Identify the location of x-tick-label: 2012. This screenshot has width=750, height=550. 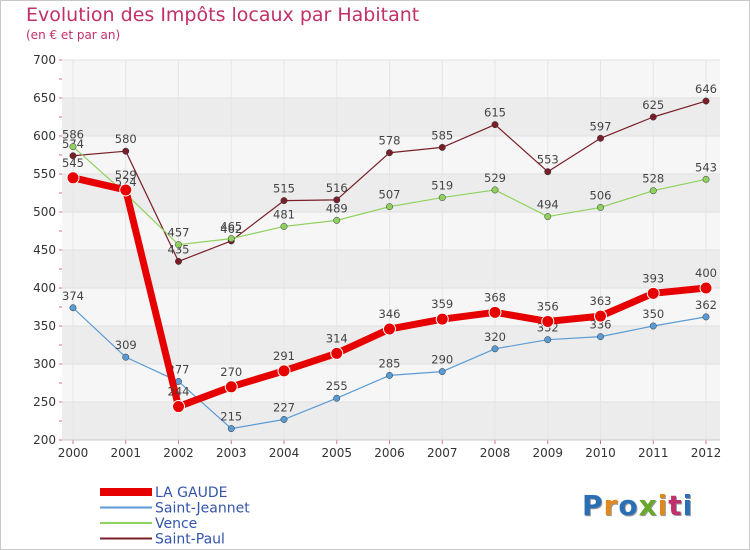
(706, 453).